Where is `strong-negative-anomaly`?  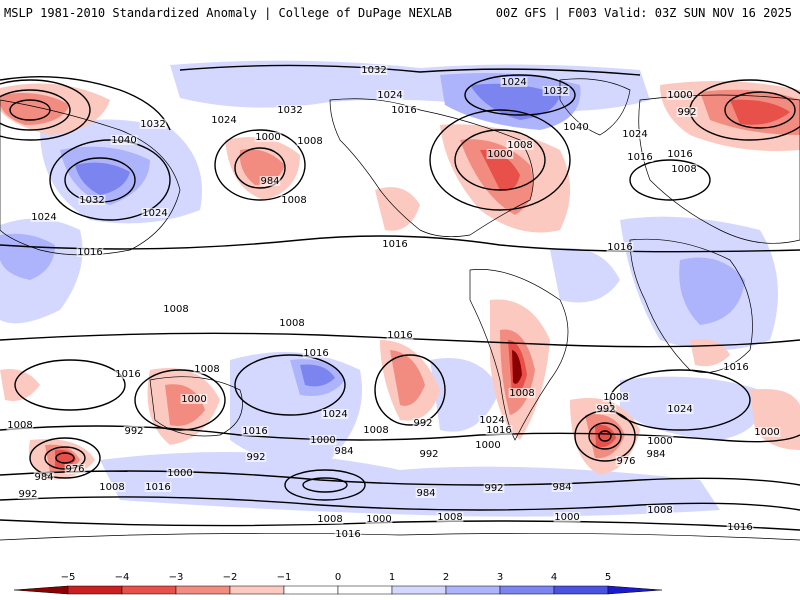
strong-negative-anomaly is located at coordinates (605, 435).